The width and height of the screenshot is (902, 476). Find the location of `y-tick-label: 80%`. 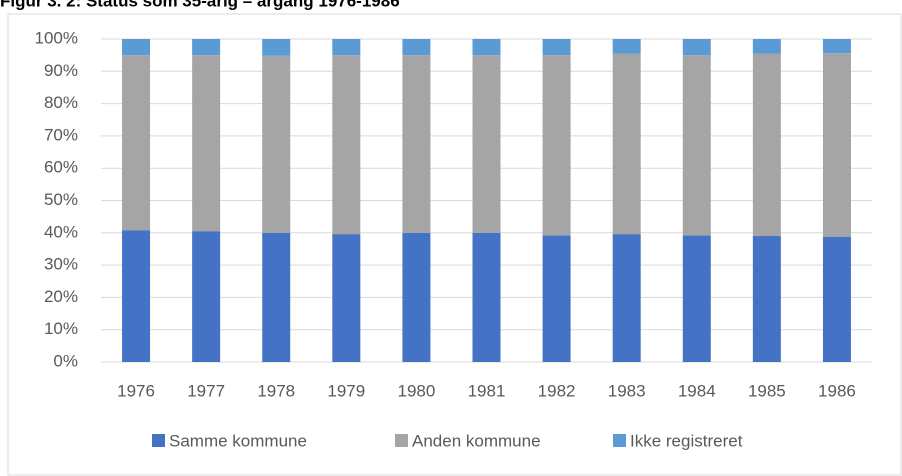

y-tick-label: 80% is located at coordinates (61, 102).